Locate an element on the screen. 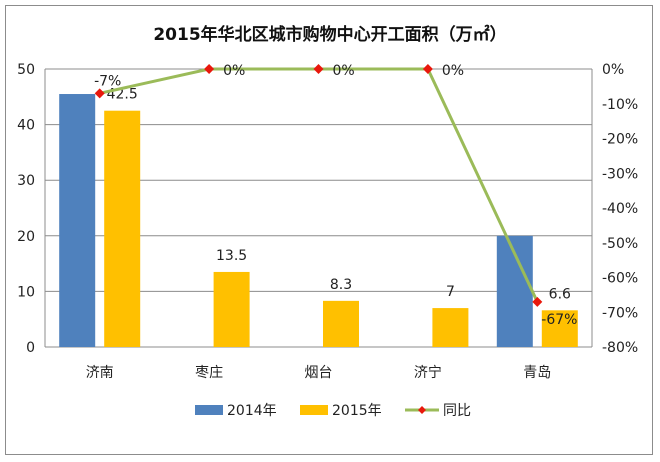 The height and width of the screenshot is (462, 660). legend-marker is located at coordinates (422, 410).